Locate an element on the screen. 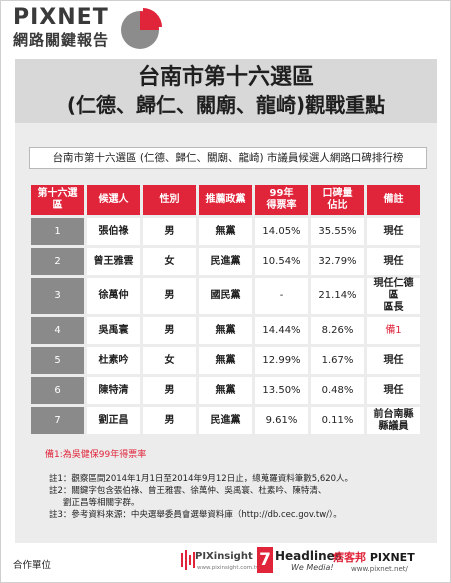 The height and width of the screenshot is (583, 451). pixnet-chinese-name: 痞客邦 is located at coordinates (349, 557).